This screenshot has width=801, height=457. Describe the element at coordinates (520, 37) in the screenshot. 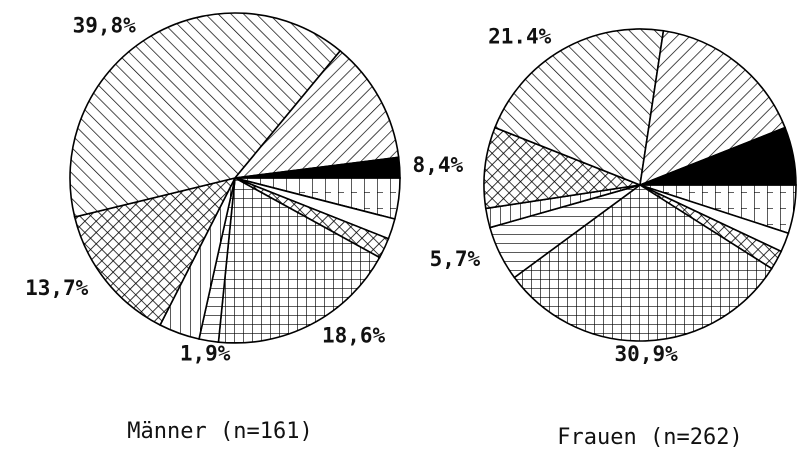

I see `value-label: 21.4%` at that location.